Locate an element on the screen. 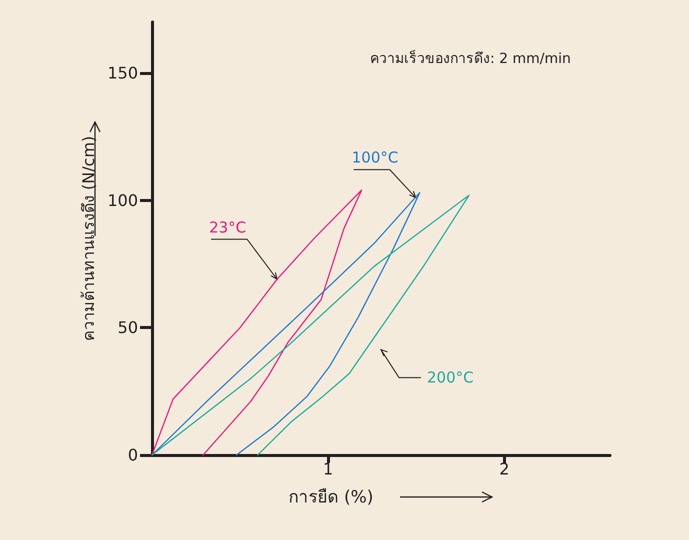  y-tick-label: 0 is located at coordinates (133, 455).